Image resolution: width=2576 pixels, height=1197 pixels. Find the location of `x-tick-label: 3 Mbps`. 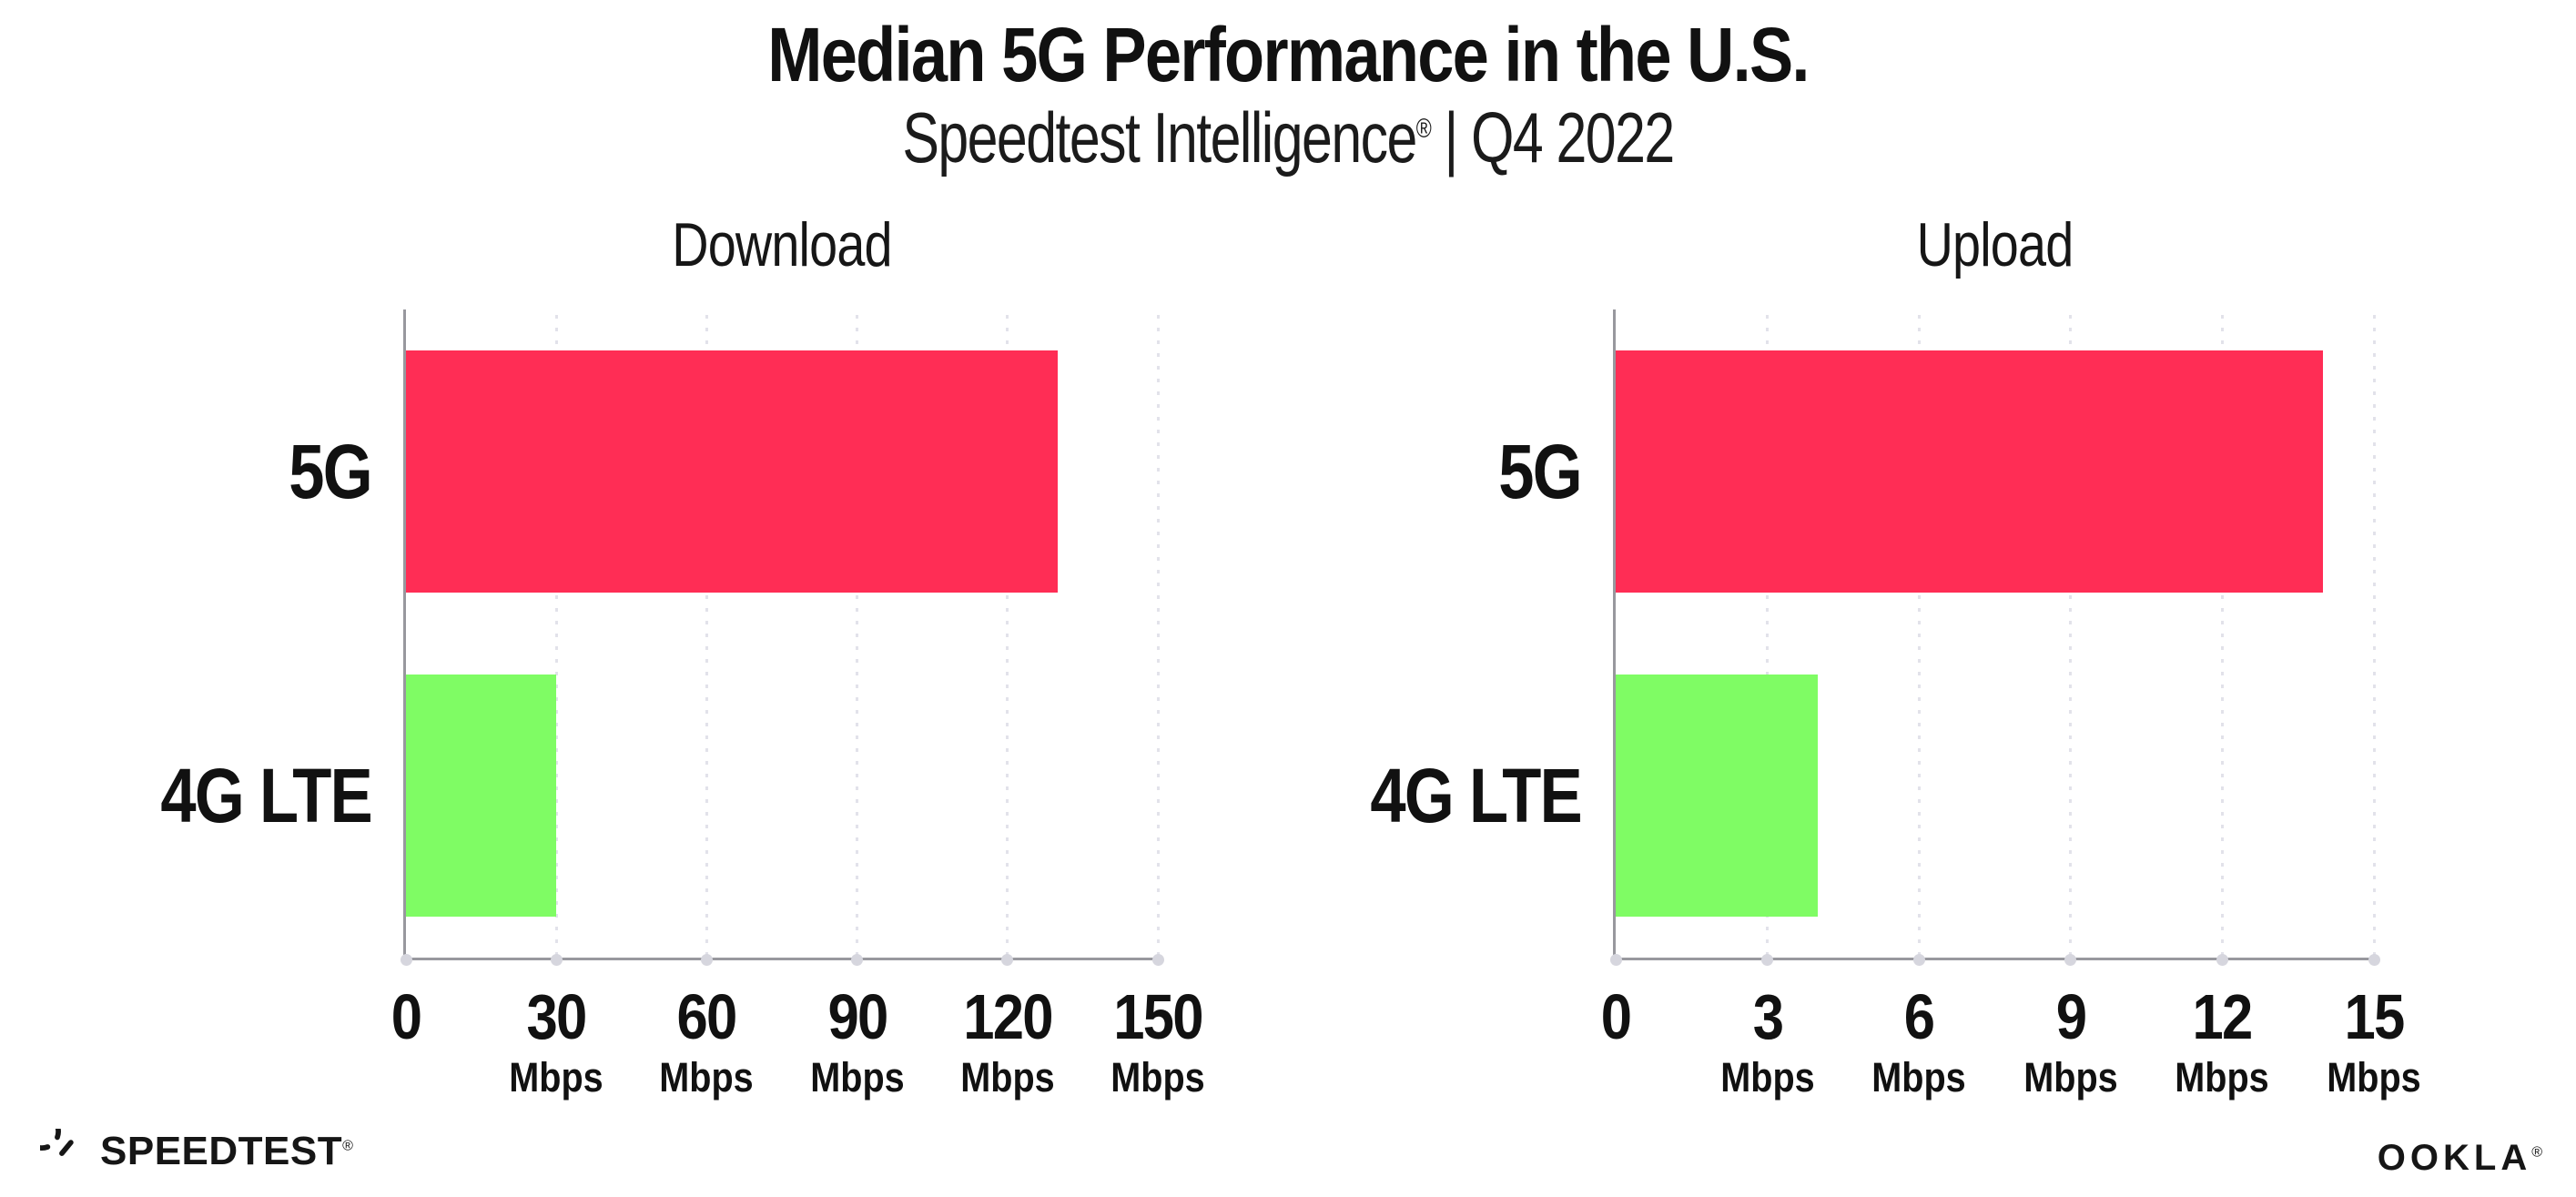

x-tick-label: 3 Mbps is located at coordinates (1767, 1043).